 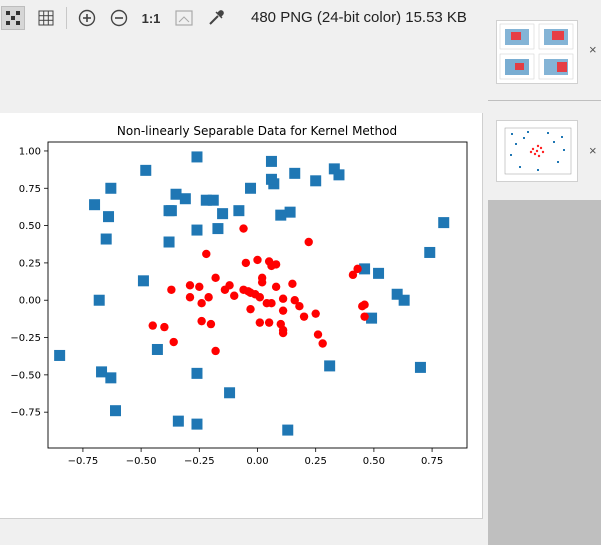 I want to click on fit-view-icon, so click(x=13, y=18).